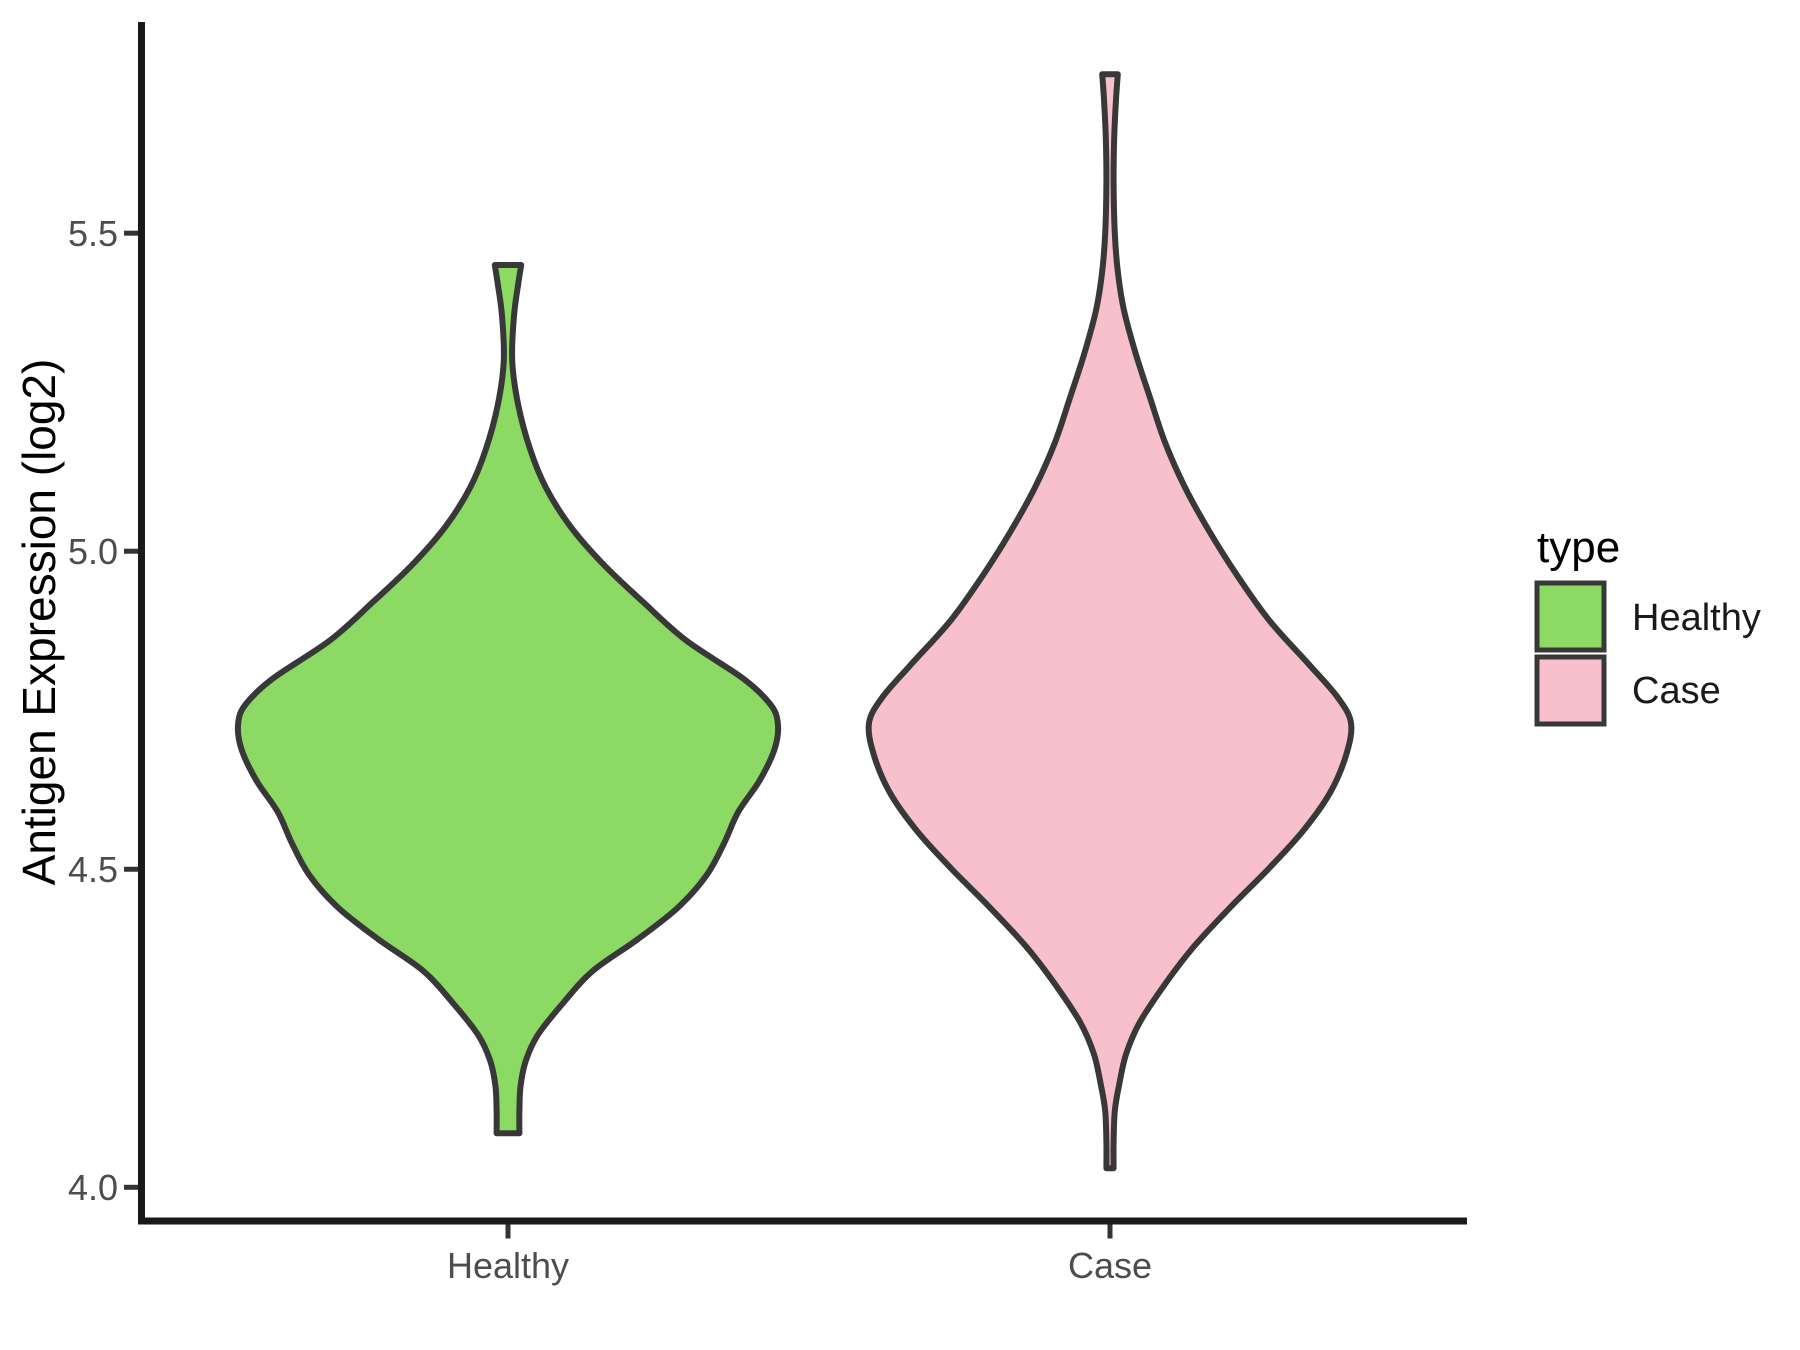 Image resolution: width=1800 pixels, height=1350 pixels. I want to click on x-category-labels: Healthy Case, so click(799, 1265).